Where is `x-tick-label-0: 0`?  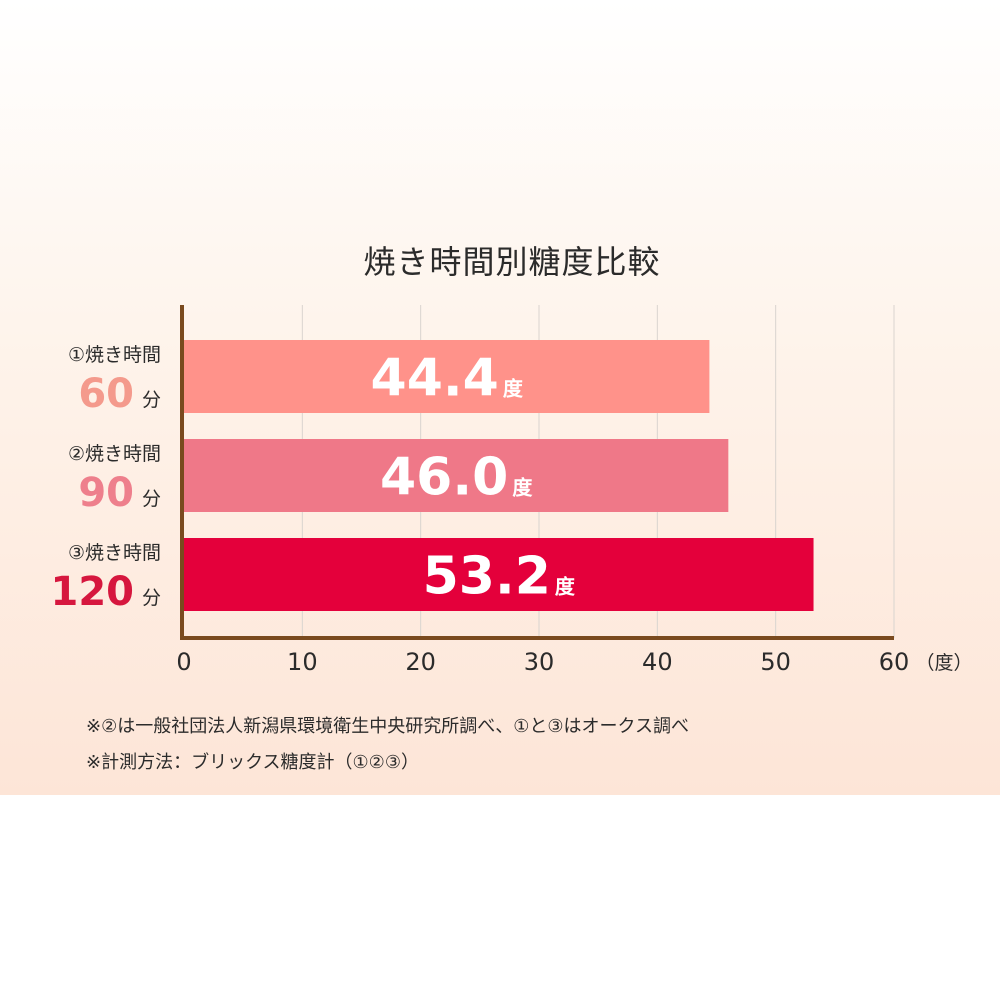
x-tick-label-0: 0 is located at coordinates (183, 662).